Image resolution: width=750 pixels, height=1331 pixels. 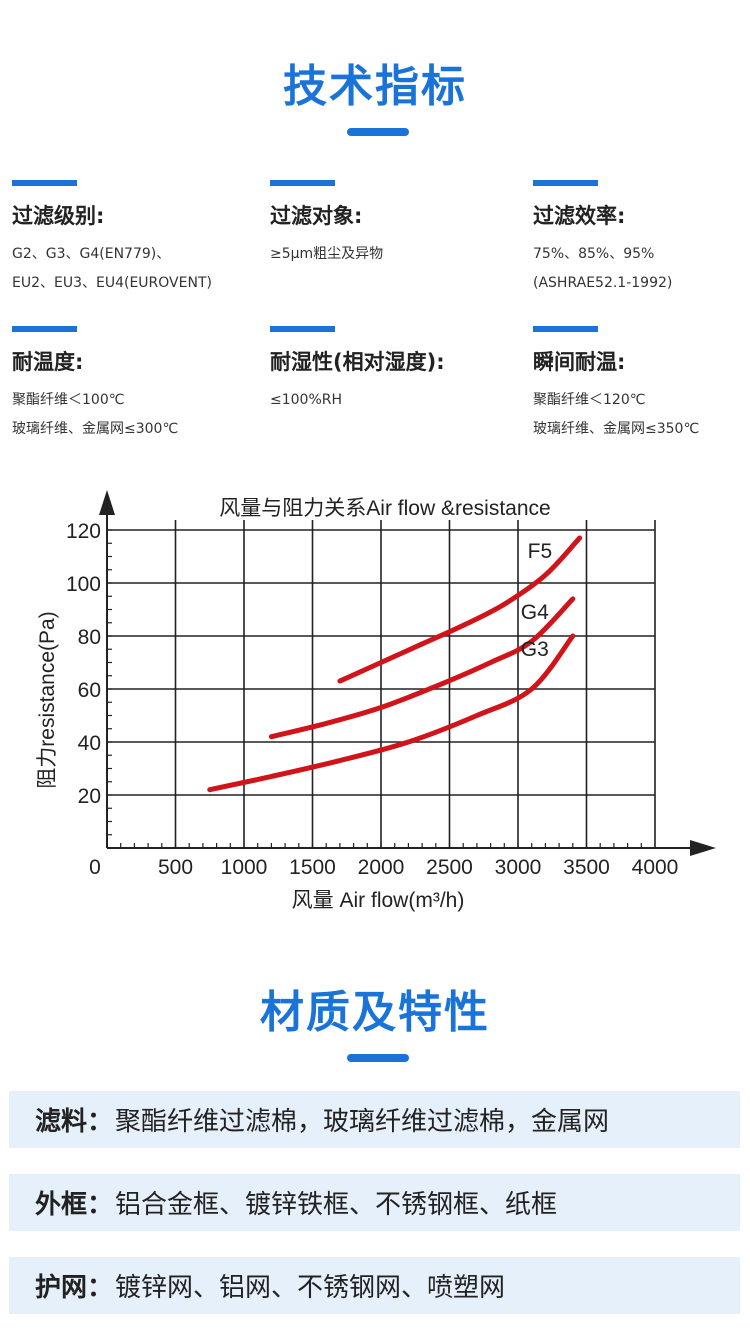 What do you see at coordinates (336, 1205) in the screenshot?
I see `feature-value: 铝合金框、镀锌铁框、不锈钢框、纸框` at bounding box center [336, 1205].